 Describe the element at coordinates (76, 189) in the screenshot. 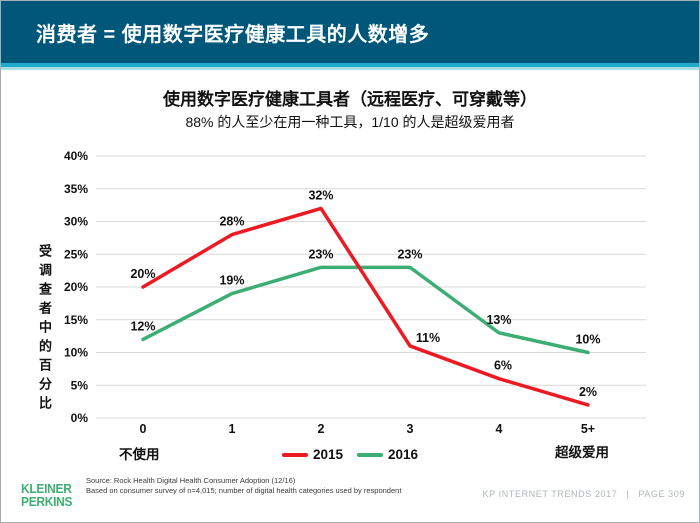

I see `y-tick-label: 35%` at that location.